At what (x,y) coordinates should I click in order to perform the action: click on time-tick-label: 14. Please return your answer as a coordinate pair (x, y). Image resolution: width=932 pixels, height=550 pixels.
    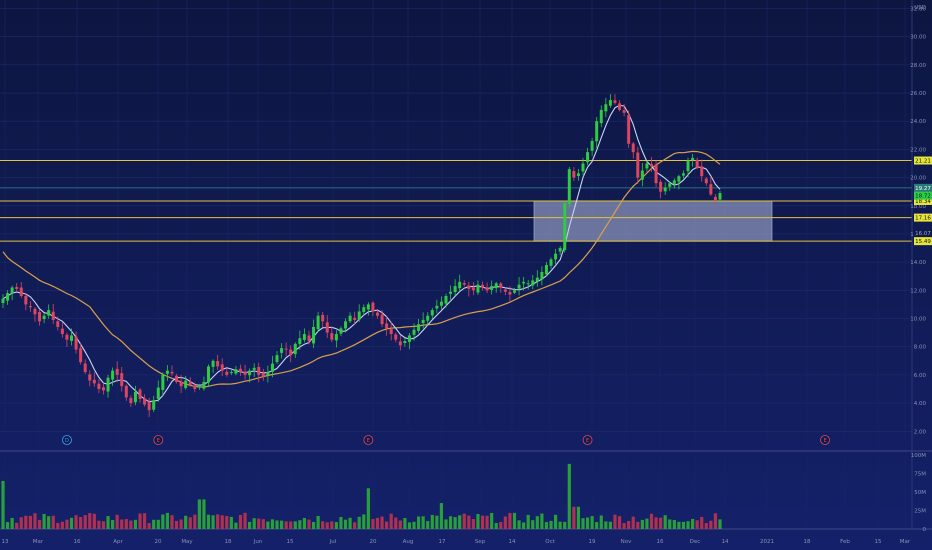
    Looking at the image, I should click on (512, 542).